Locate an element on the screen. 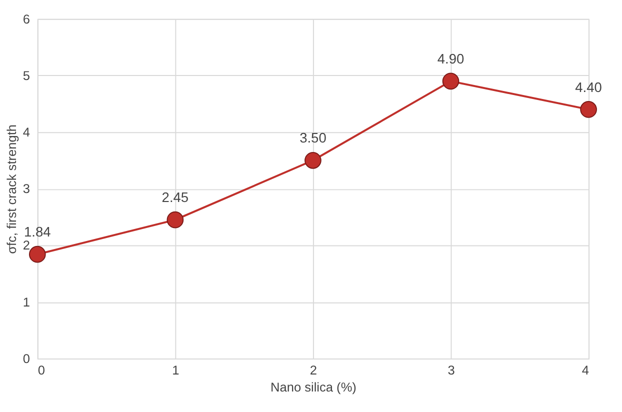  x-tick-label: 1 is located at coordinates (176, 370).